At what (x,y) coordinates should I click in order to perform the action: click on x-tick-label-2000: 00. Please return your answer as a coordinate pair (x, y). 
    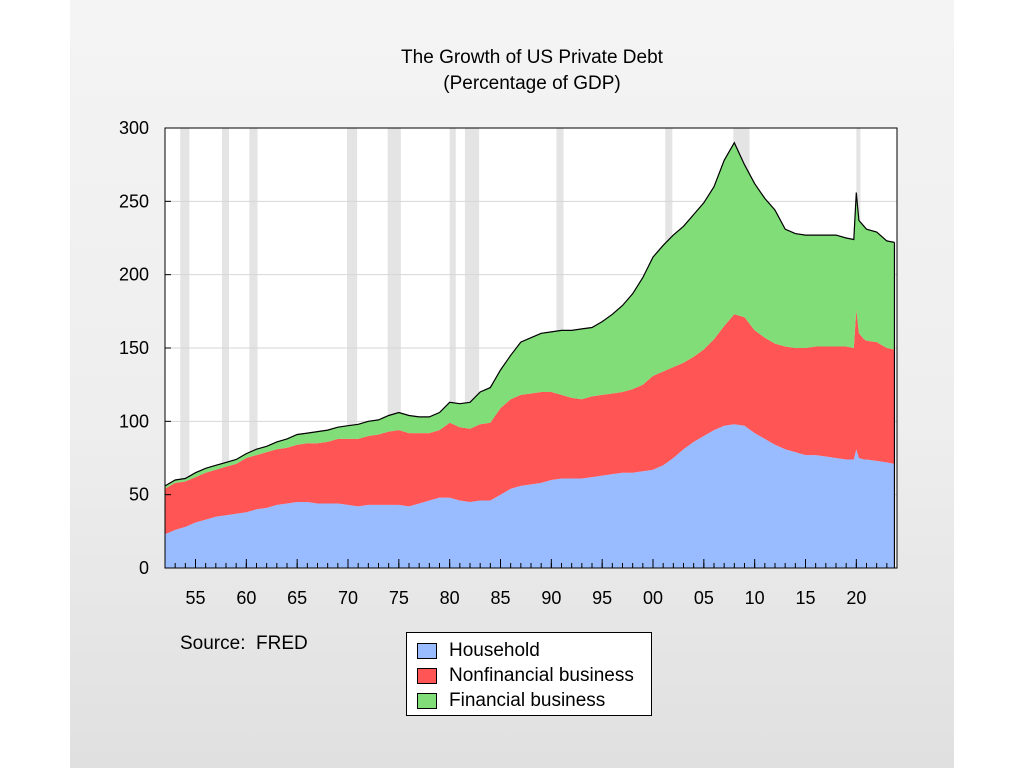
    Looking at the image, I should click on (653, 598).